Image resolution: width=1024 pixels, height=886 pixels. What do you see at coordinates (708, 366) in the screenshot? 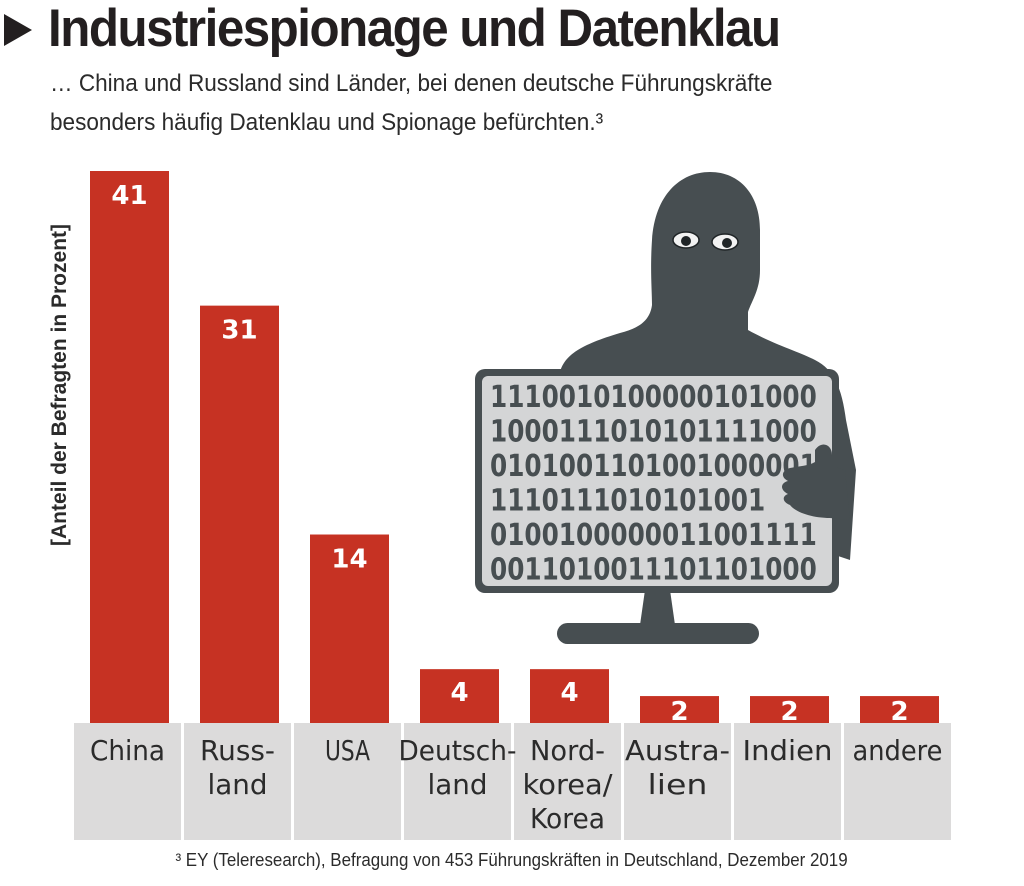
I see `hacker-silhouette` at bounding box center [708, 366].